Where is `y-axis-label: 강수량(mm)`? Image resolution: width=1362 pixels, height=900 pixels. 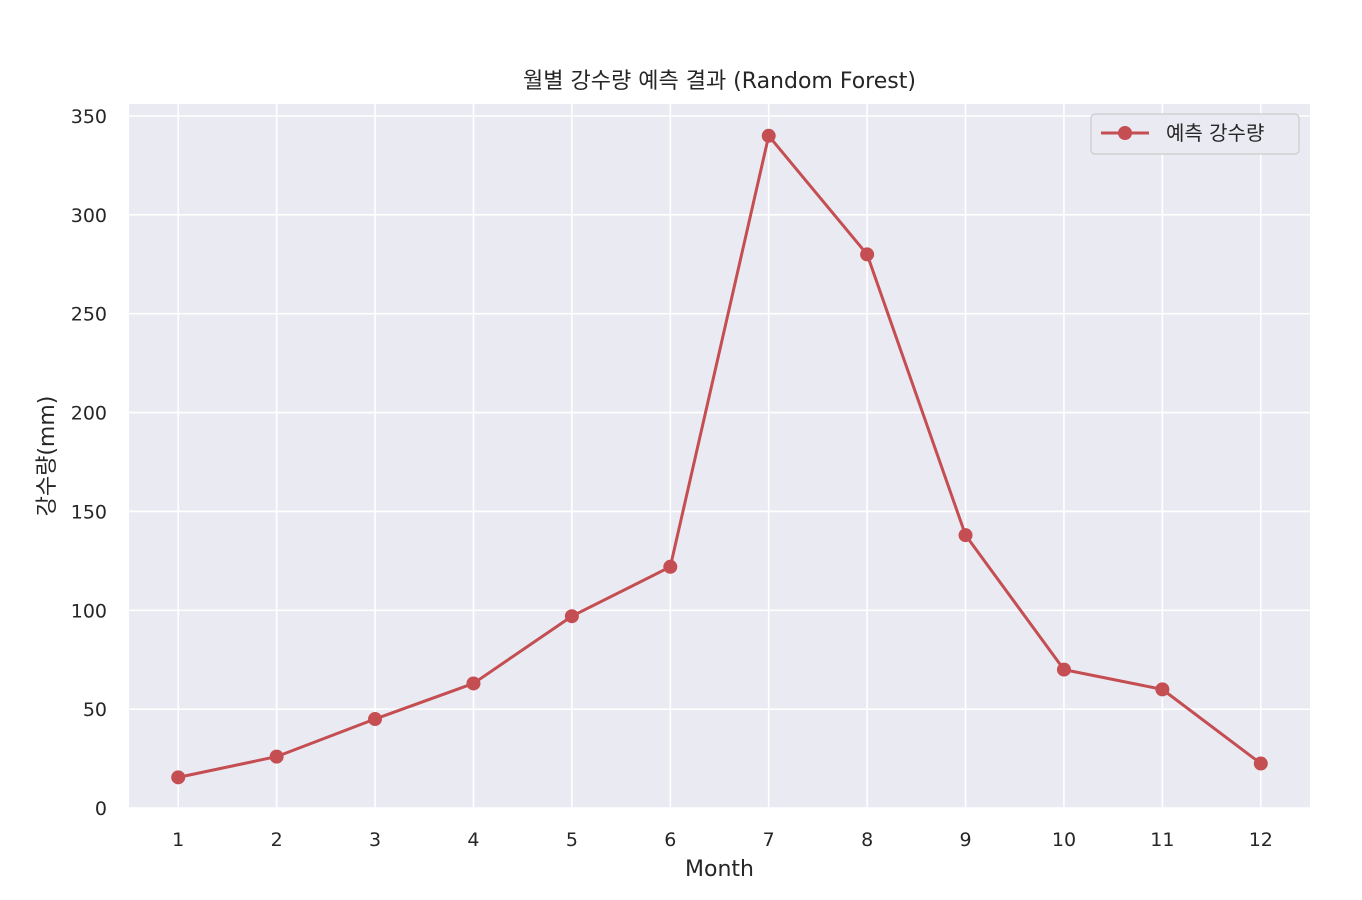
y-axis-label: 강수량(mm) is located at coordinates (47, 456).